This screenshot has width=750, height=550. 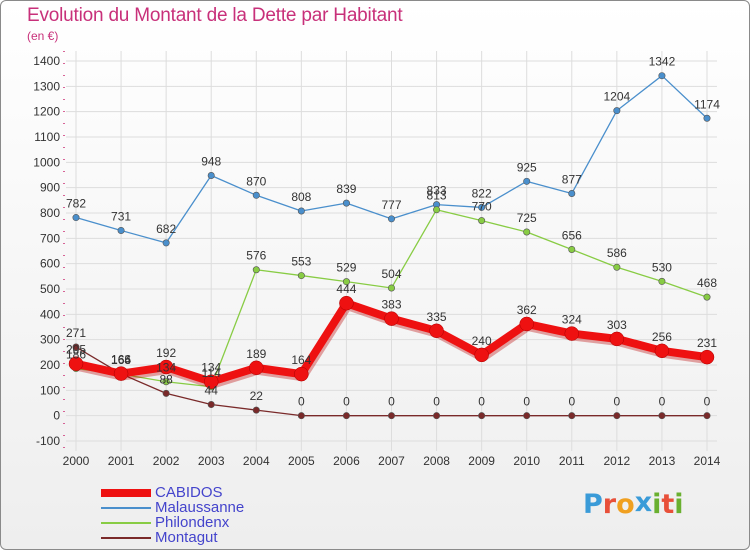 What do you see at coordinates (668, 504) in the screenshot?
I see `logo-letter: t` at bounding box center [668, 504].